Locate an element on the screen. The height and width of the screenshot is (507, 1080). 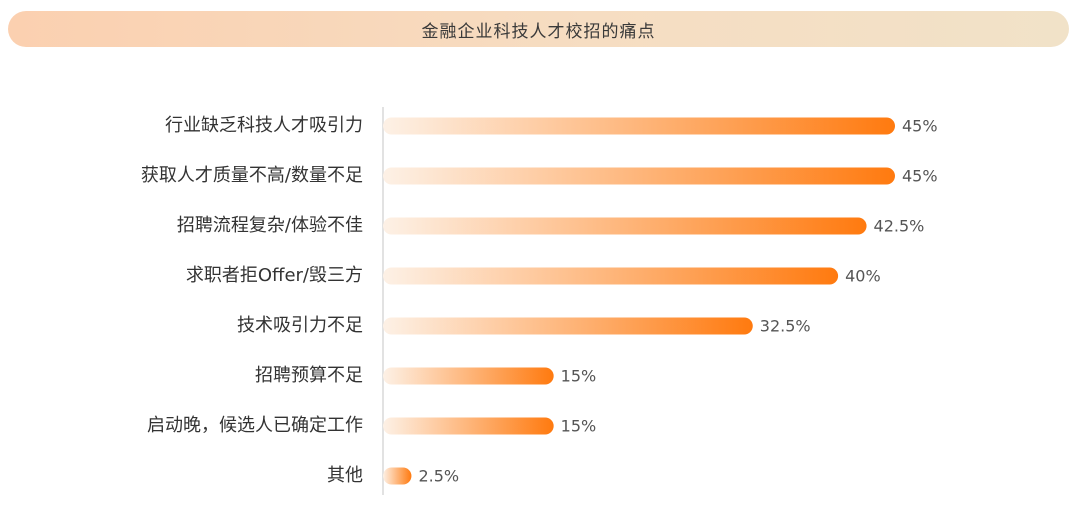
category-label: 行业缺乏科技人才吸引力 is located at coordinates (264, 125).